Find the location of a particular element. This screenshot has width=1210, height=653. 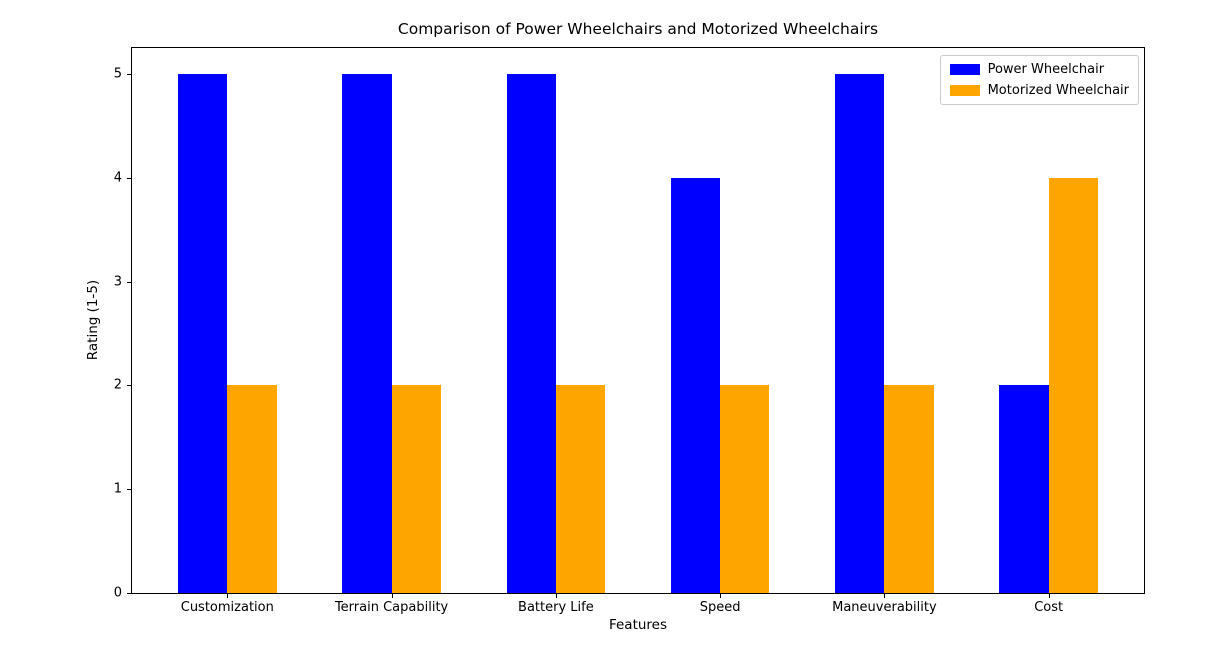

y-tick-label-1: 1 is located at coordinates (117, 489).